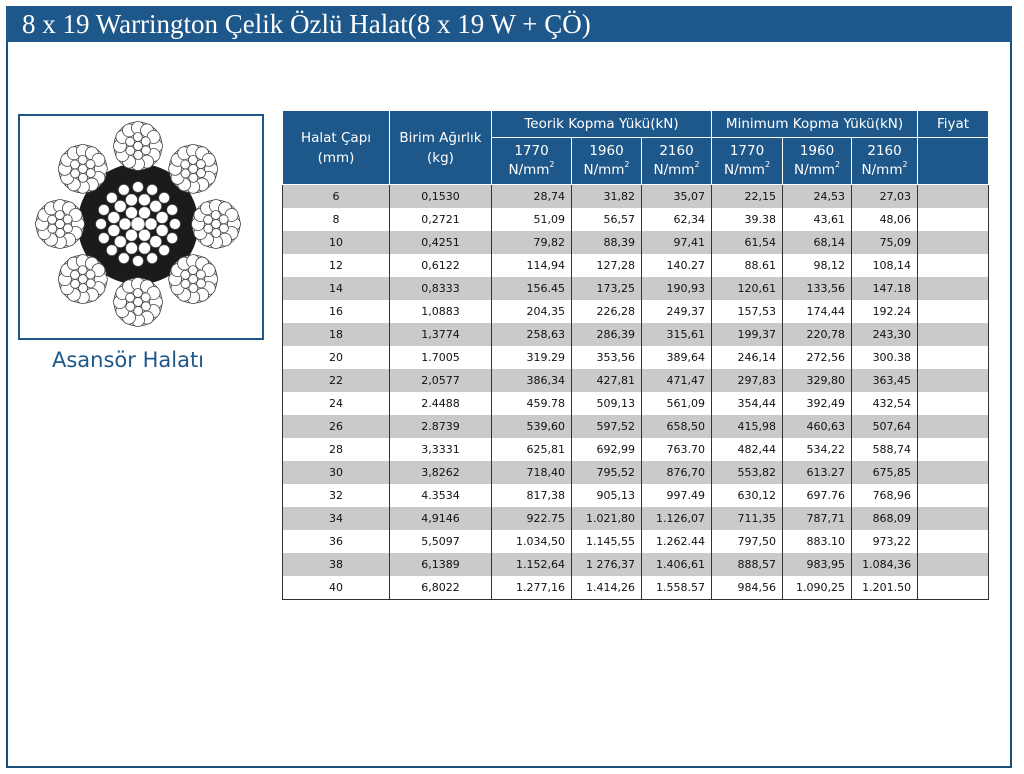 This screenshot has height=774, width=1024. Describe the element at coordinates (885, 472) in the screenshot. I see `cell-min-2160: 675,85` at that location.